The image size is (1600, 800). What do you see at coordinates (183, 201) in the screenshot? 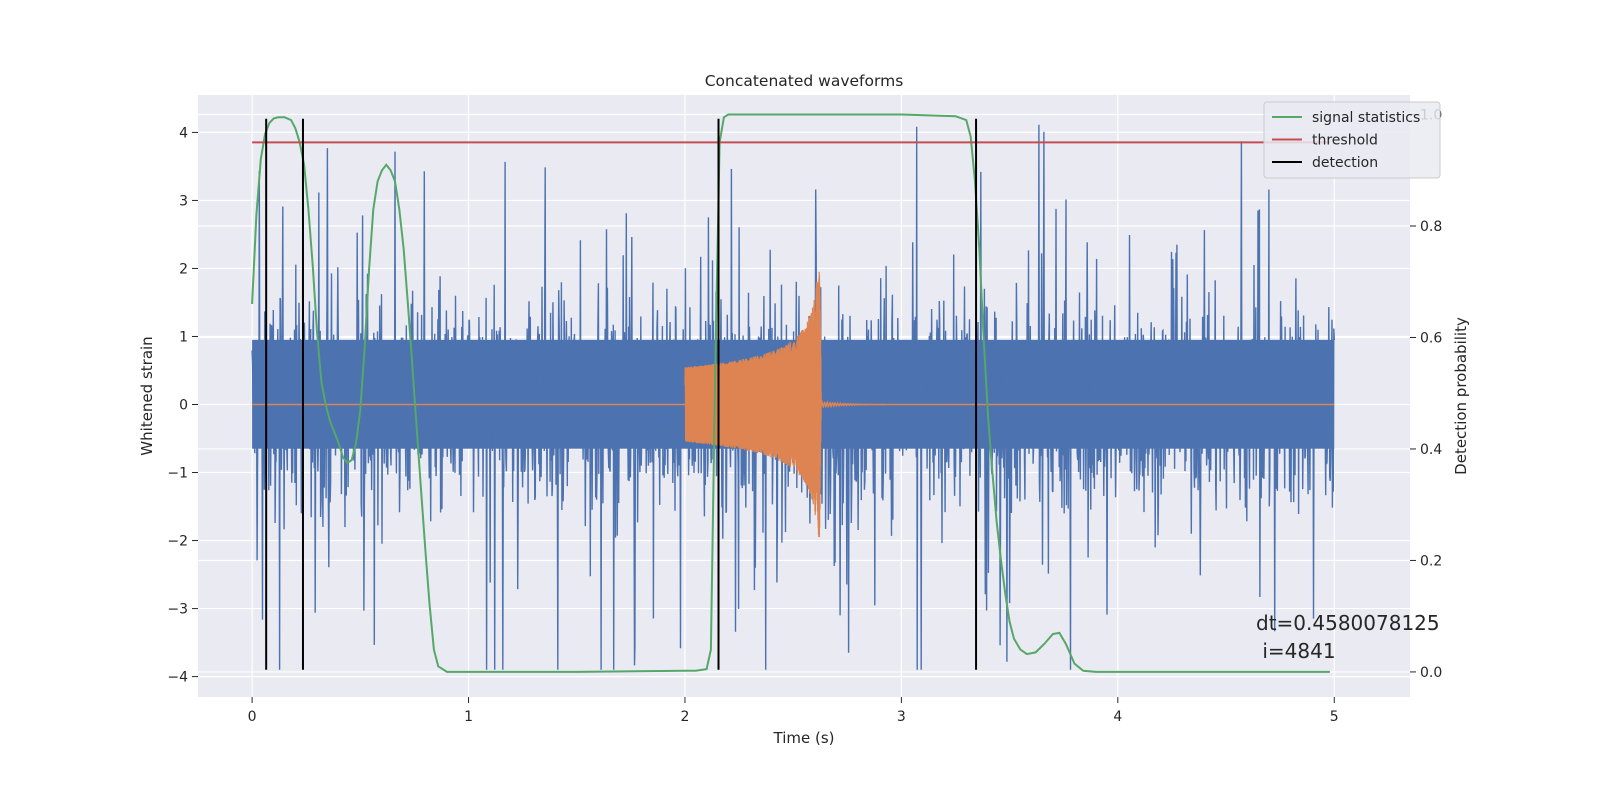
I see `y-tick-label: 3` at bounding box center [183, 201].